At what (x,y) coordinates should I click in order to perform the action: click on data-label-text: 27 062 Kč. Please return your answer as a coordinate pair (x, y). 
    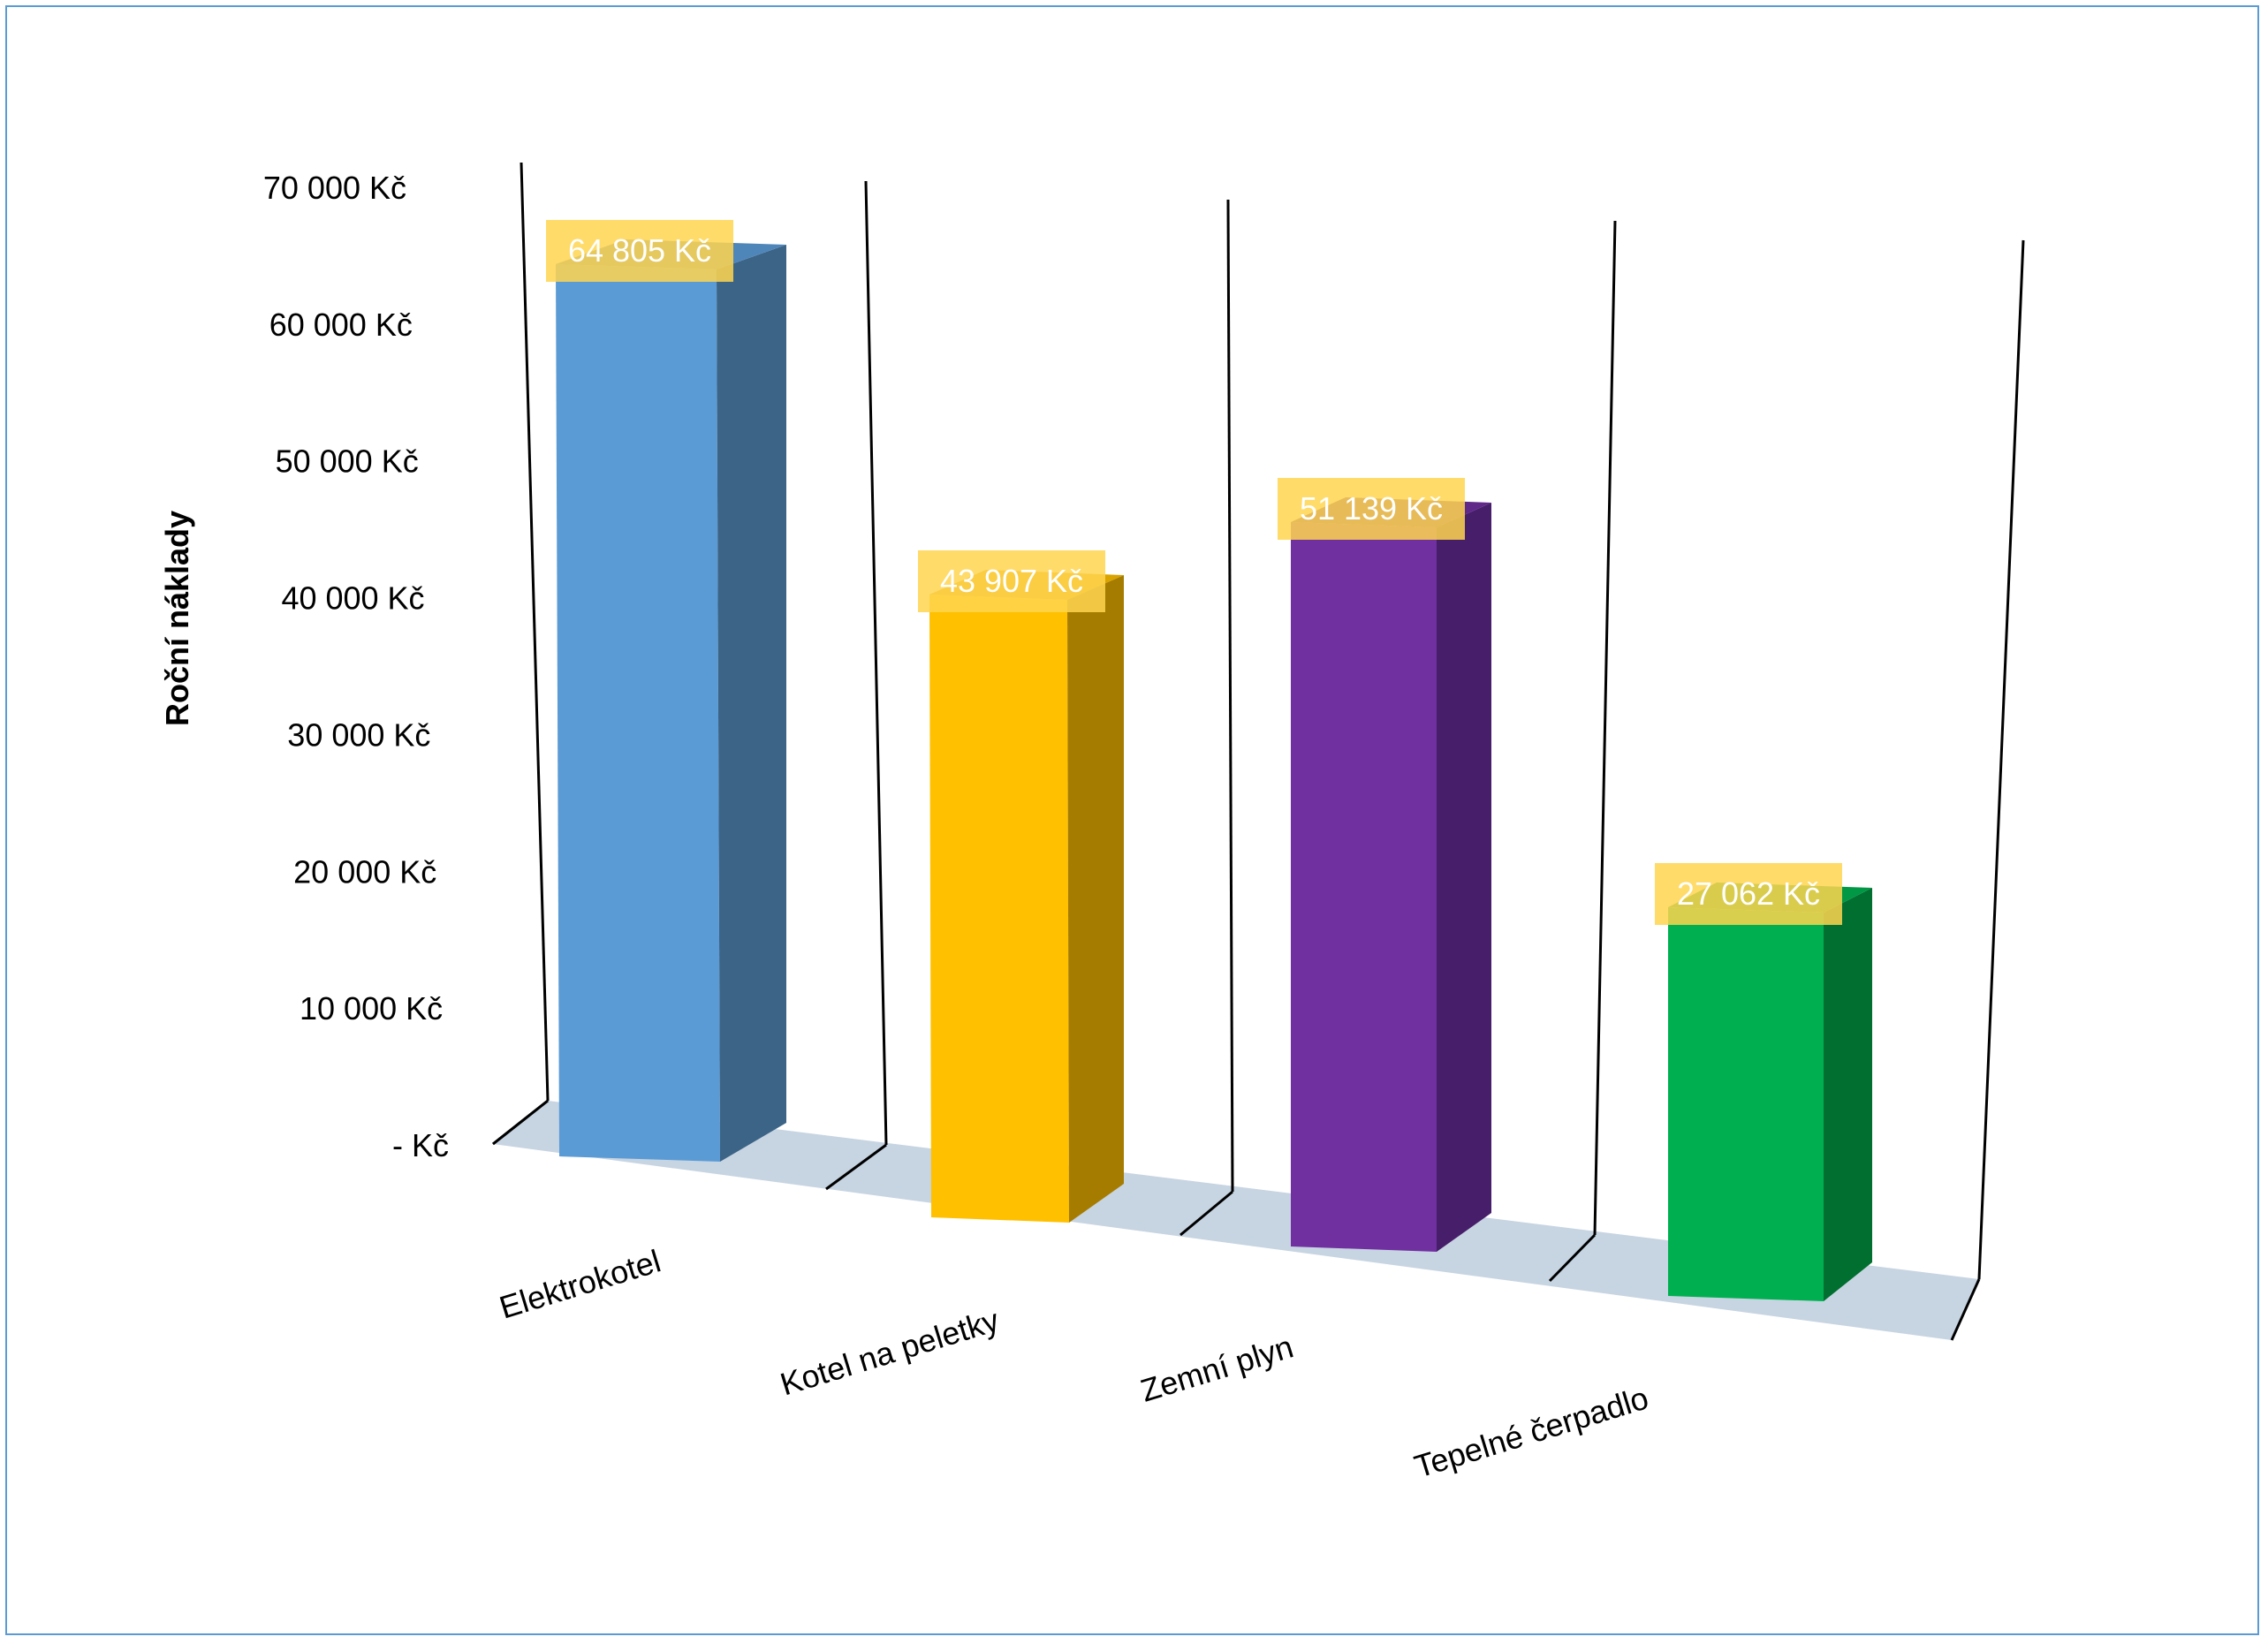
    Looking at the image, I should click on (1748, 893).